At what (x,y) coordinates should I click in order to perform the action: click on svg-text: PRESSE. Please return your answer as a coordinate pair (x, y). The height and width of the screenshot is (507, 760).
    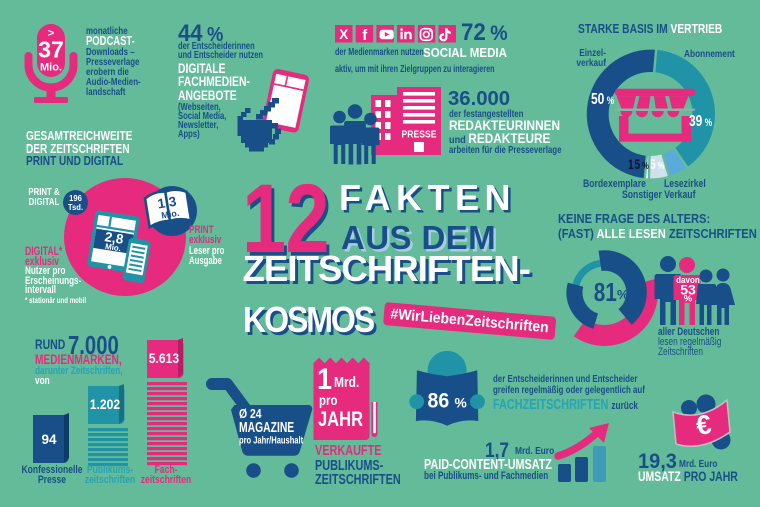
    Looking at the image, I should click on (419, 135).